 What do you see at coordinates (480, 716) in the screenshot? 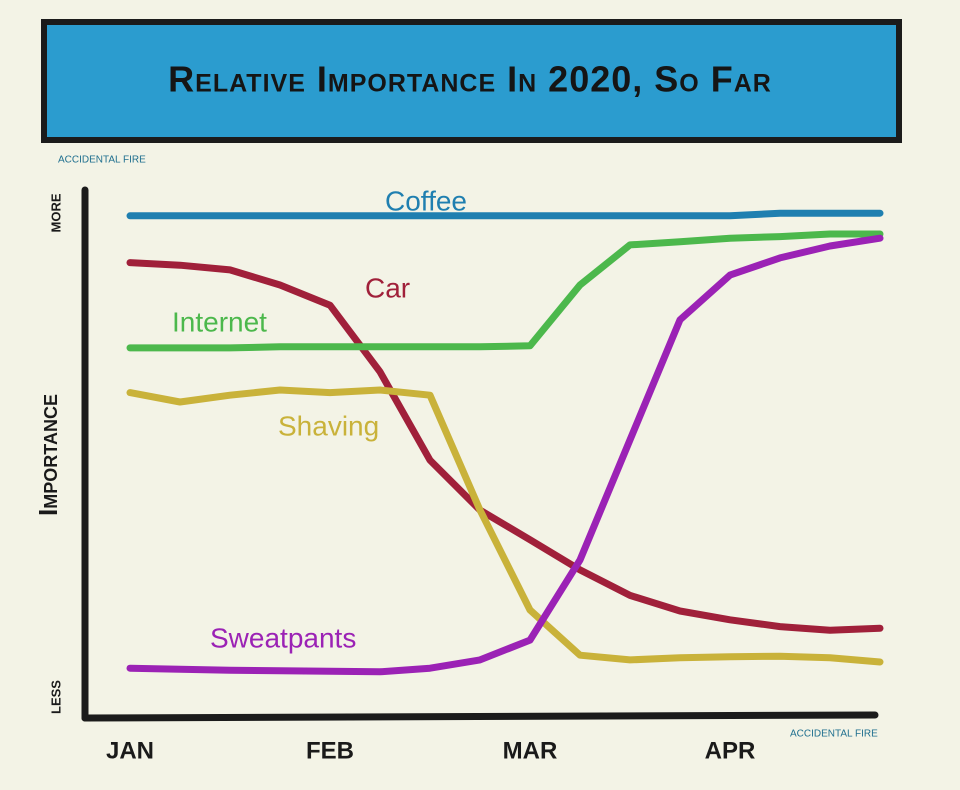
I see `x-axis` at bounding box center [480, 716].